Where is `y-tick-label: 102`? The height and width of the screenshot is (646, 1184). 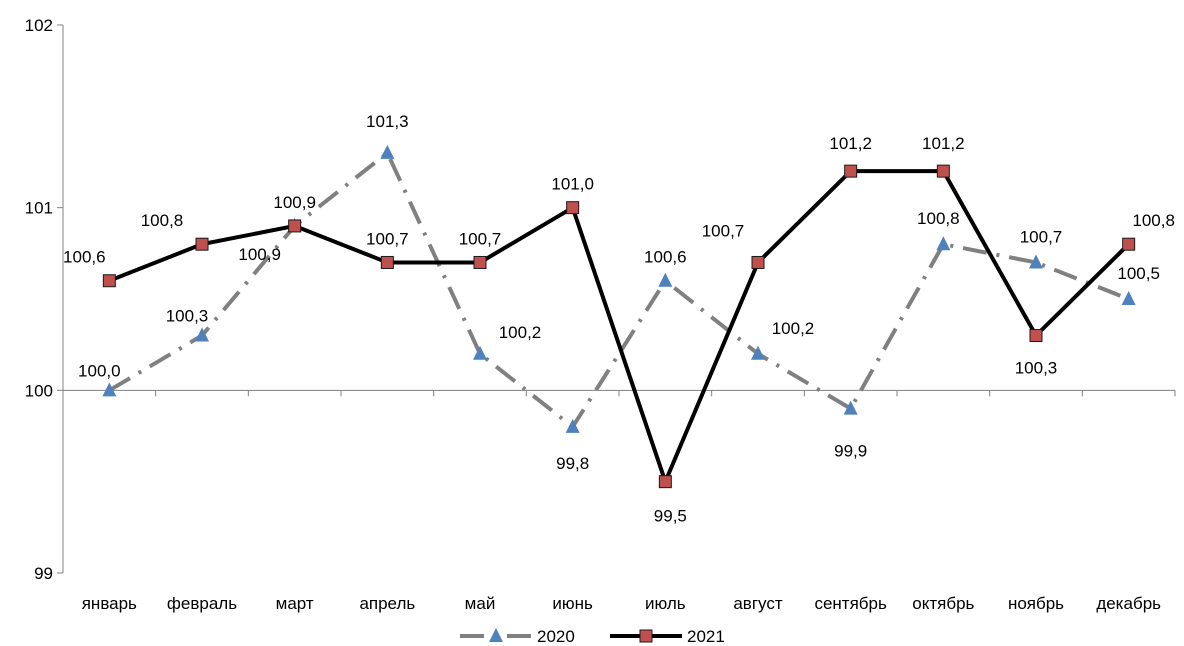 y-tick-label: 102 is located at coordinates (39, 25).